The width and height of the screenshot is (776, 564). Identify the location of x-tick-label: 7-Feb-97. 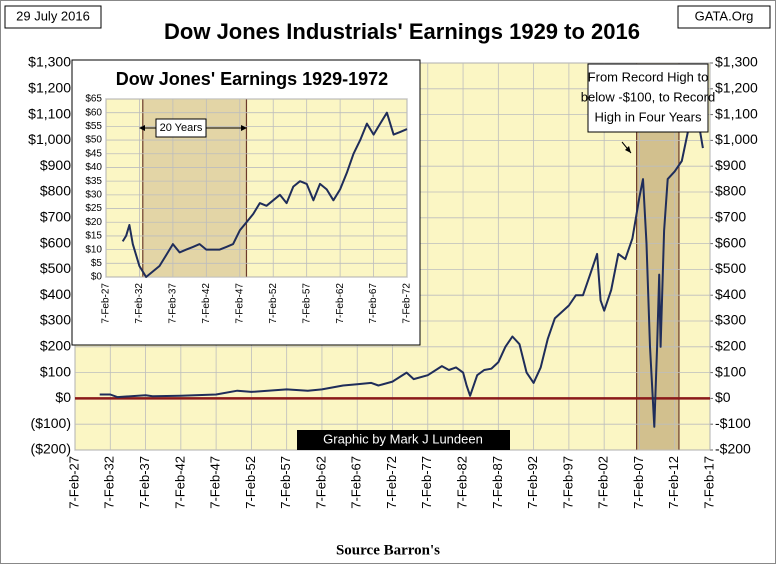
(567, 482).